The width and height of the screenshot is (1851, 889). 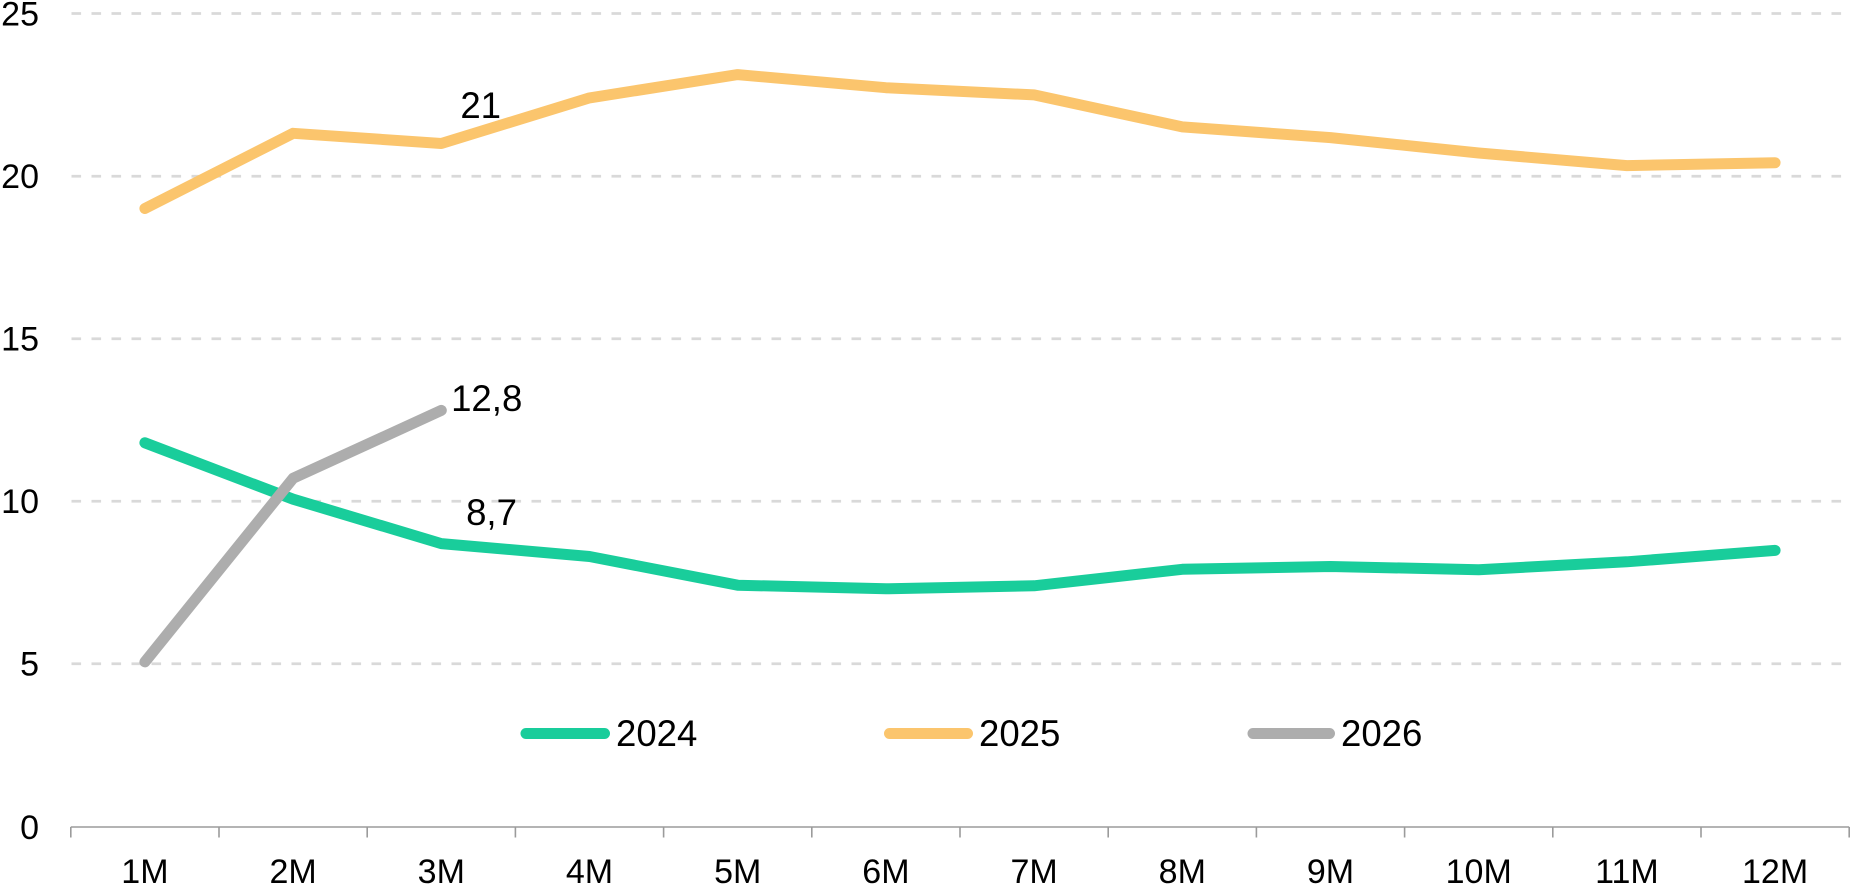 What do you see at coordinates (1627, 868) in the screenshot?
I see `svg-text: 11M` at bounding box center [1627, 868].